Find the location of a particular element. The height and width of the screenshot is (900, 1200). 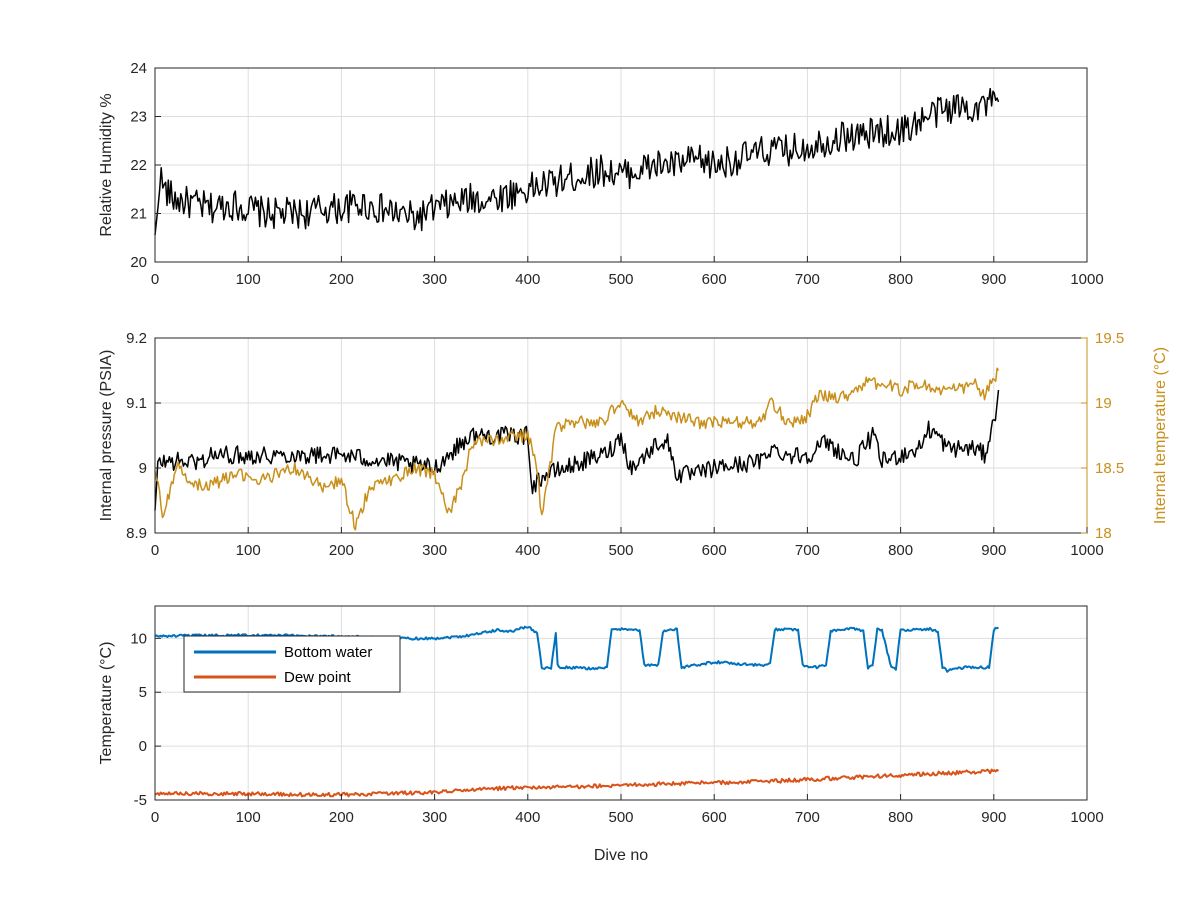

pressure-x-tick-label: 500 is located at coordinates (620, 550).